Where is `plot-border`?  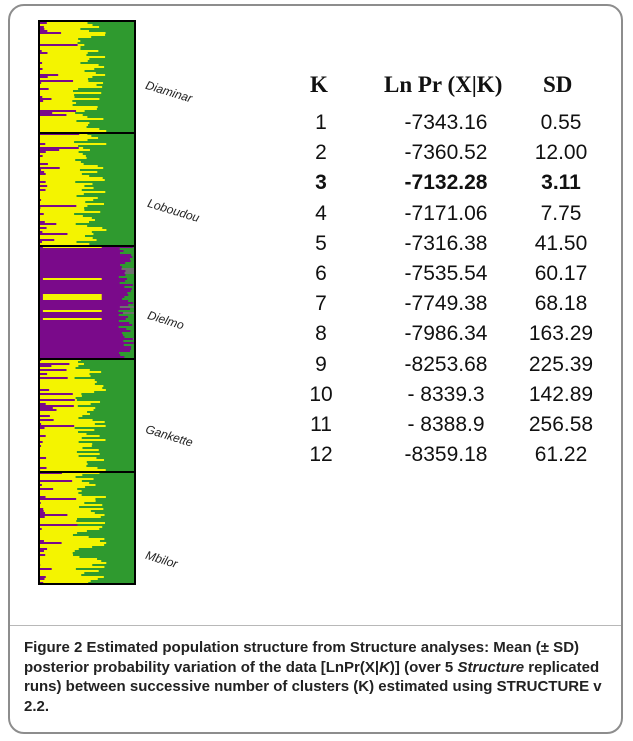 plot-border is located at coordinates (87, 302).